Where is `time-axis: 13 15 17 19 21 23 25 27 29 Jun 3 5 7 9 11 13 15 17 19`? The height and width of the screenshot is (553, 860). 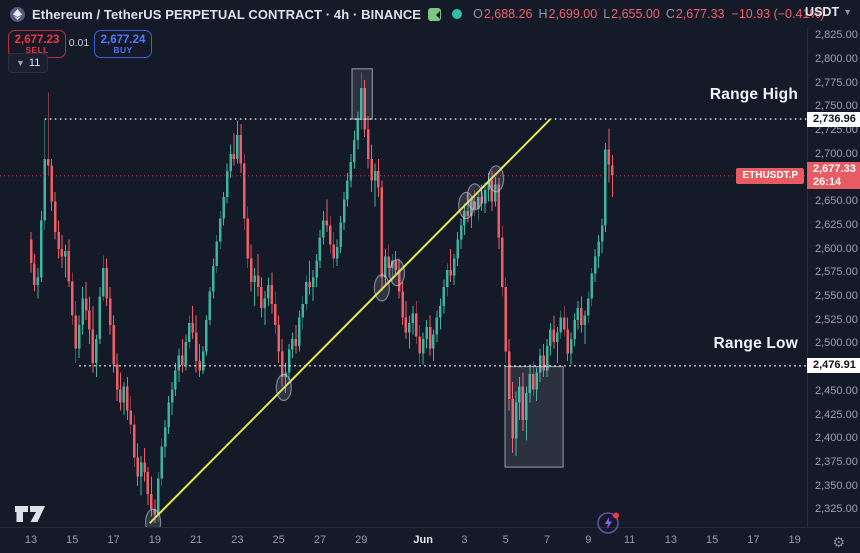
time-axis: 13 15 17 19 21 23 25 27 29 Jun 3 5 7 9 11 13 15 17 19 is located at coordinates (430, 540).